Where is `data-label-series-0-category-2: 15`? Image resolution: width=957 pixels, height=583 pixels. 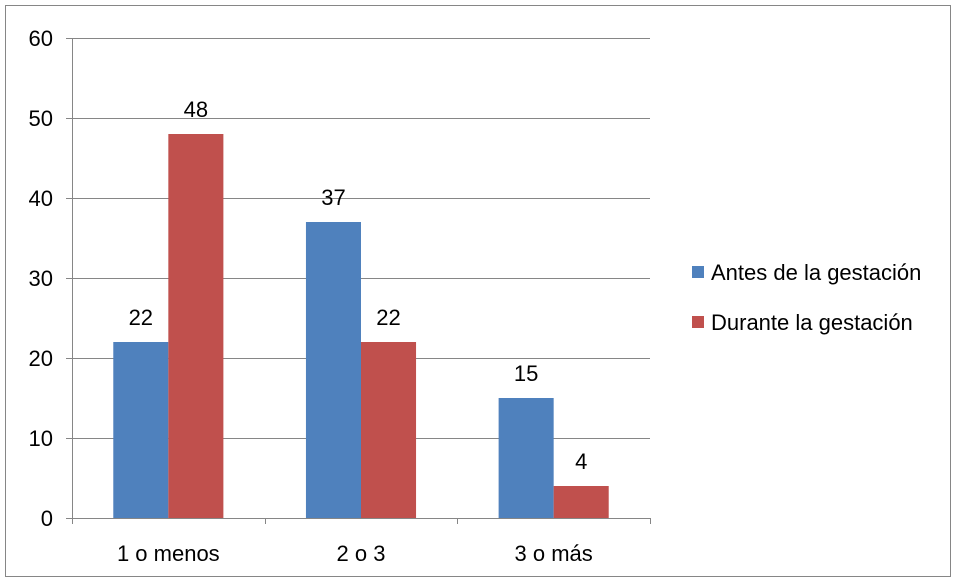 data-label-series-0-category-2: 15 is located at coordinates (526, 373).